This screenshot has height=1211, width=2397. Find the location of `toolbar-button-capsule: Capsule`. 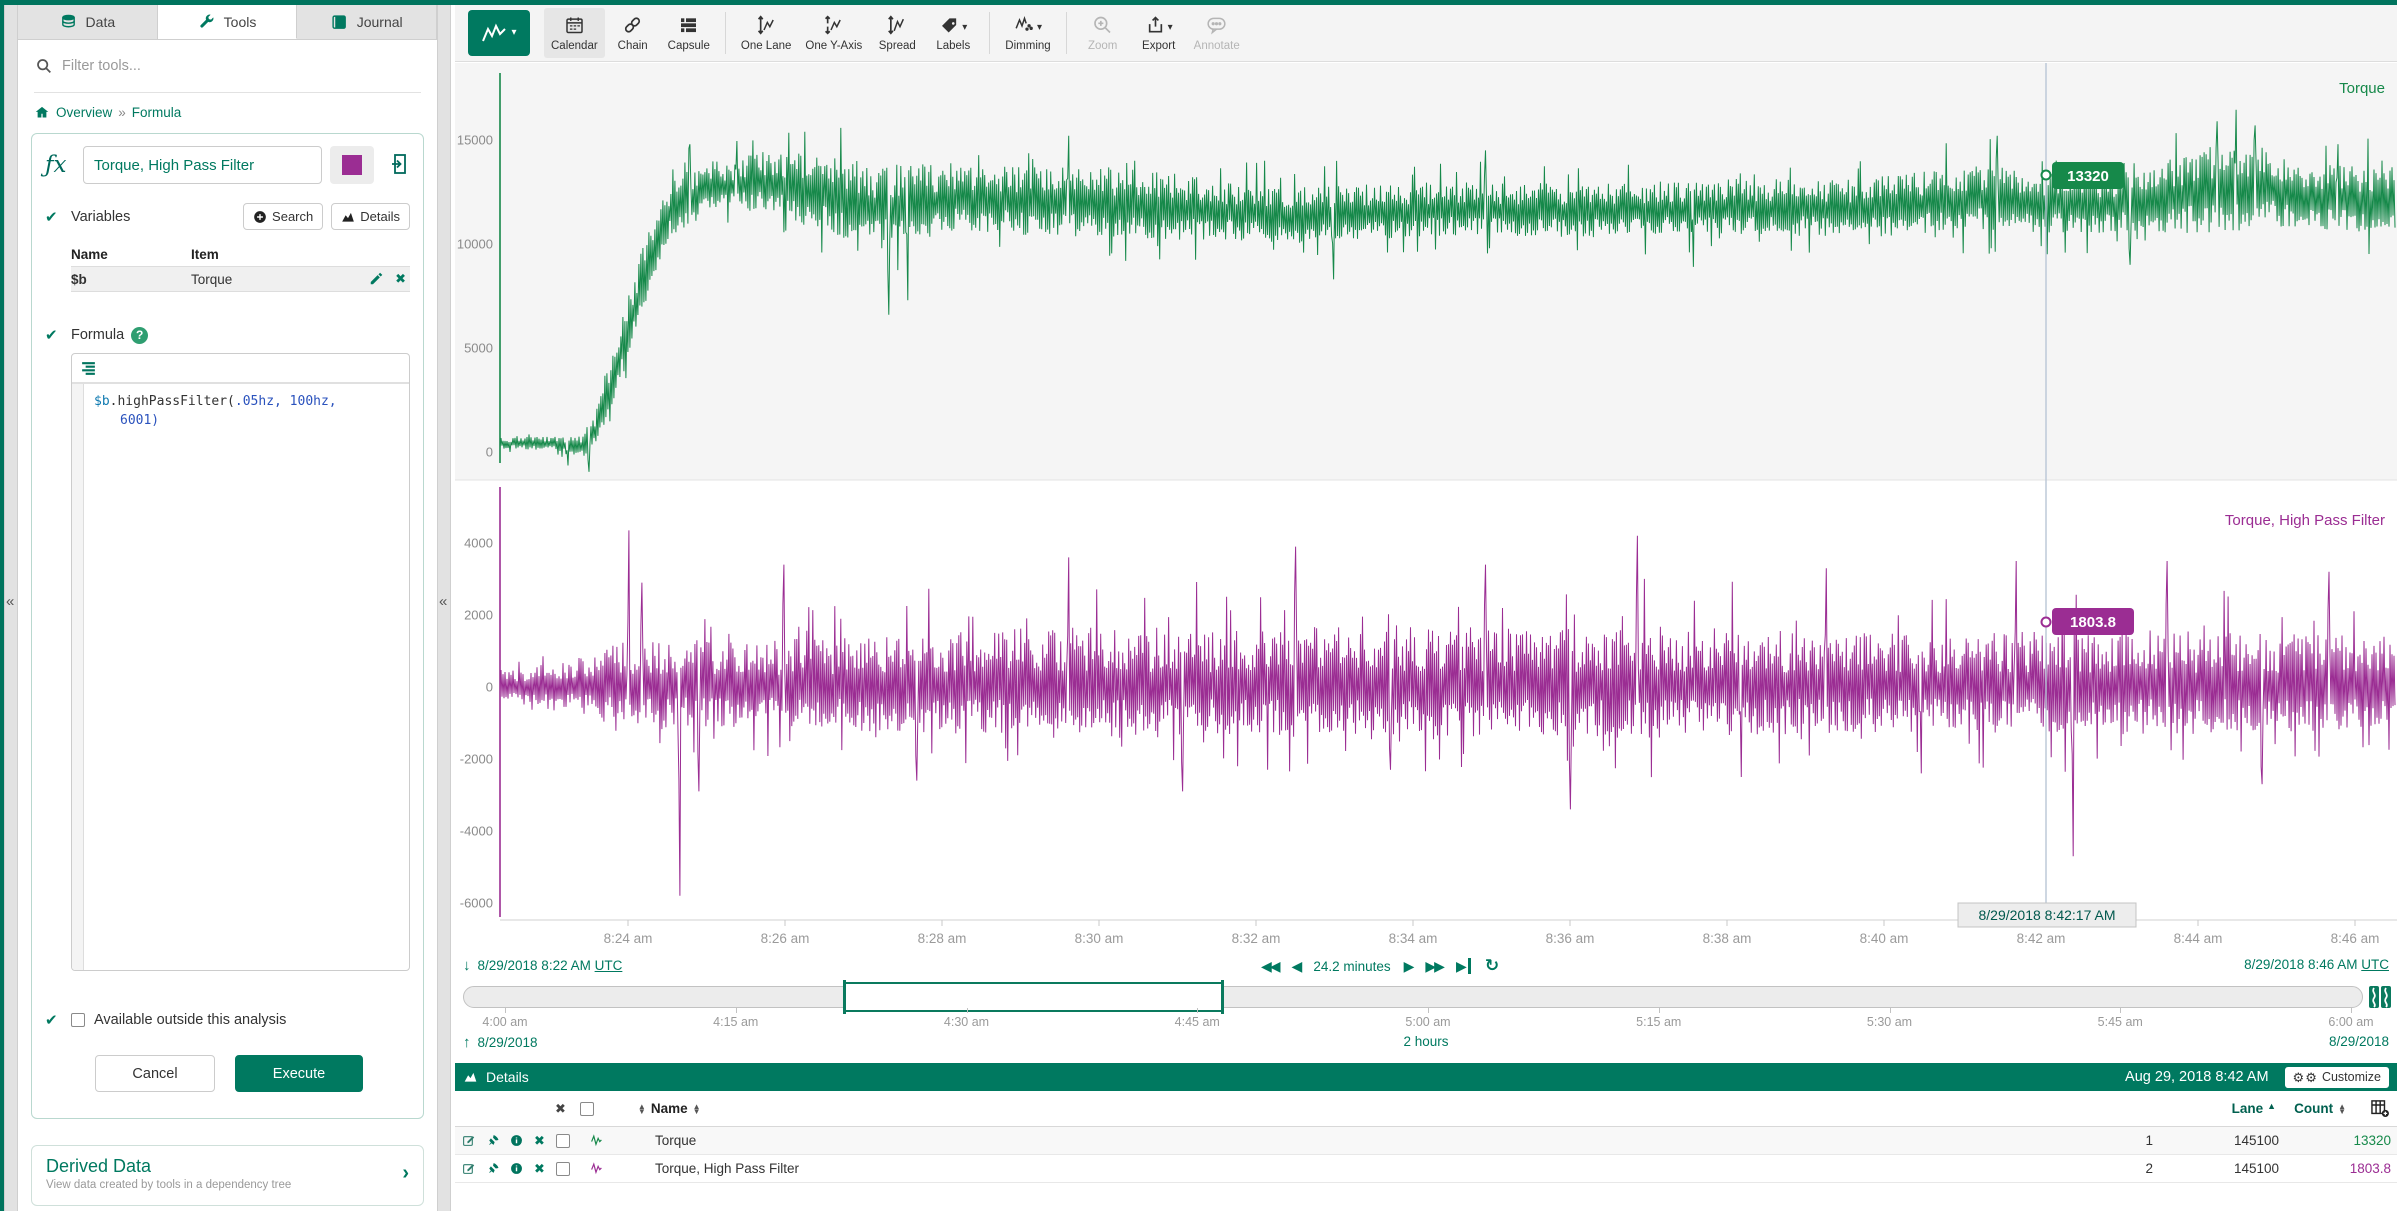

toolbar-button-capsule: Capsule is located at coordinates (689, 33).